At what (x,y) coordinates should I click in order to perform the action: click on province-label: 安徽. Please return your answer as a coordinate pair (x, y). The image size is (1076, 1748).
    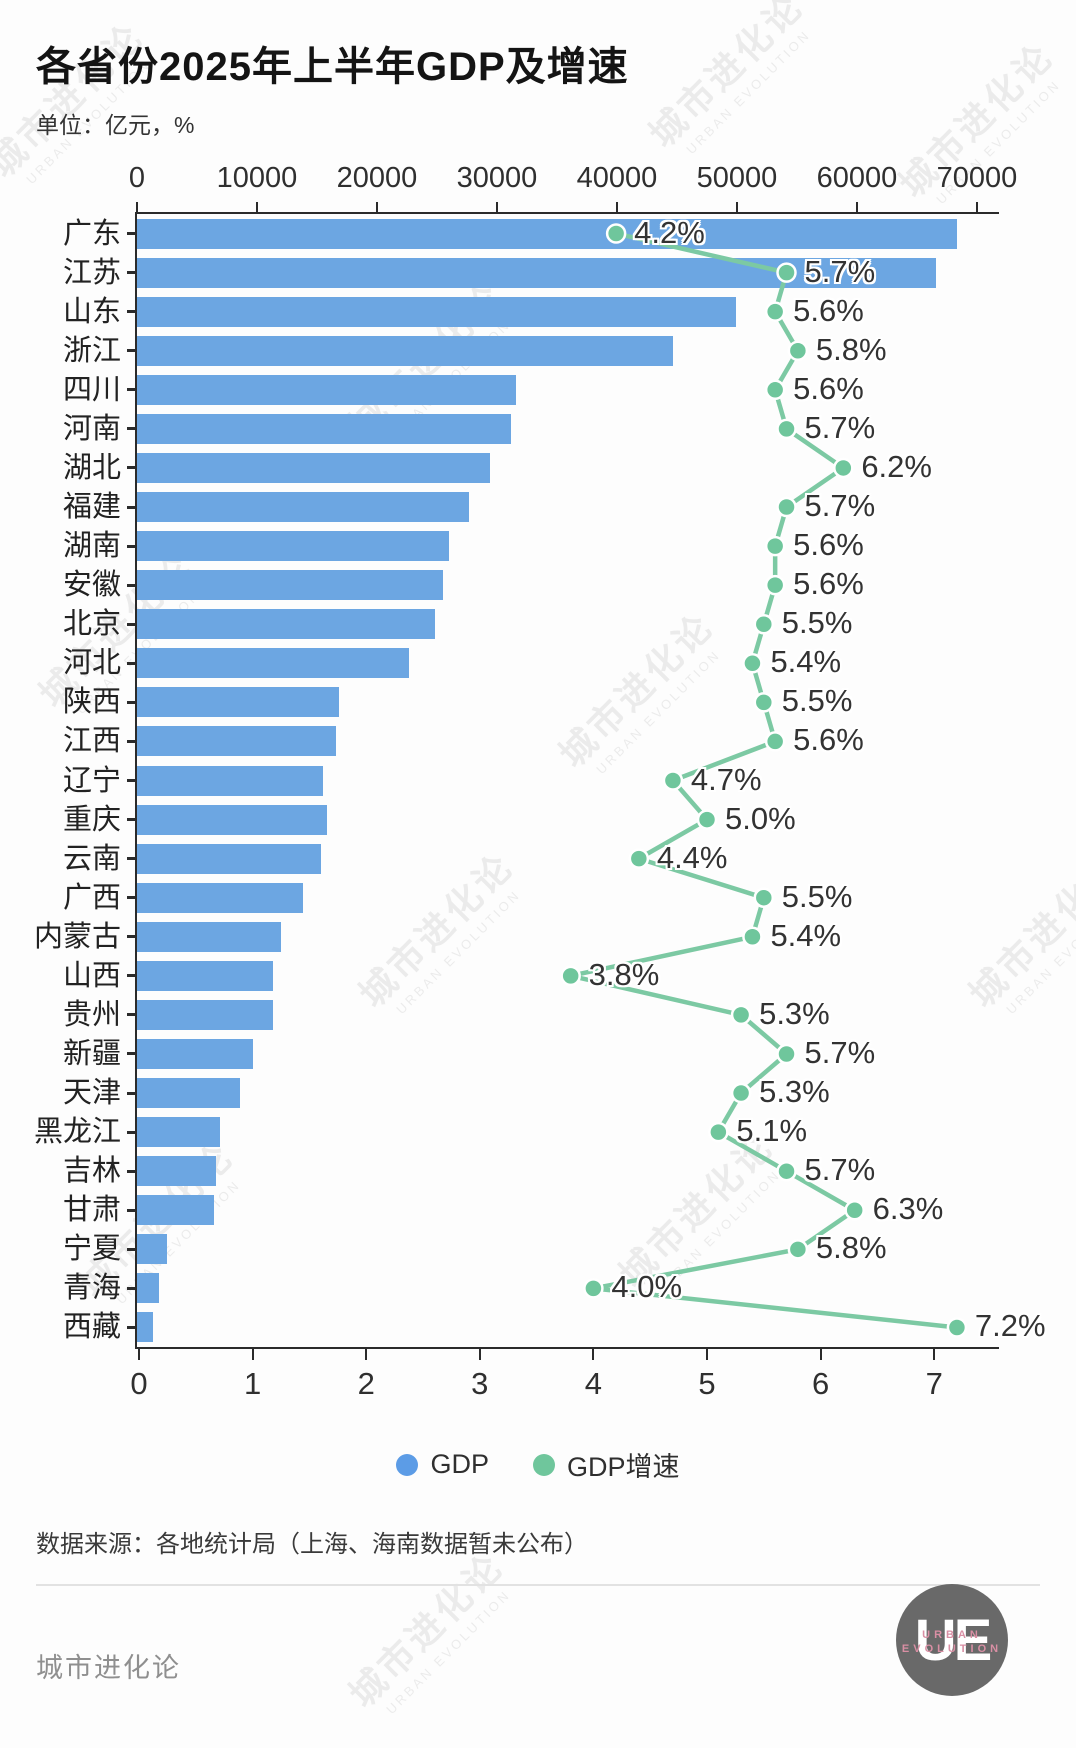
    Looking at the image, I should click on (91, 585).